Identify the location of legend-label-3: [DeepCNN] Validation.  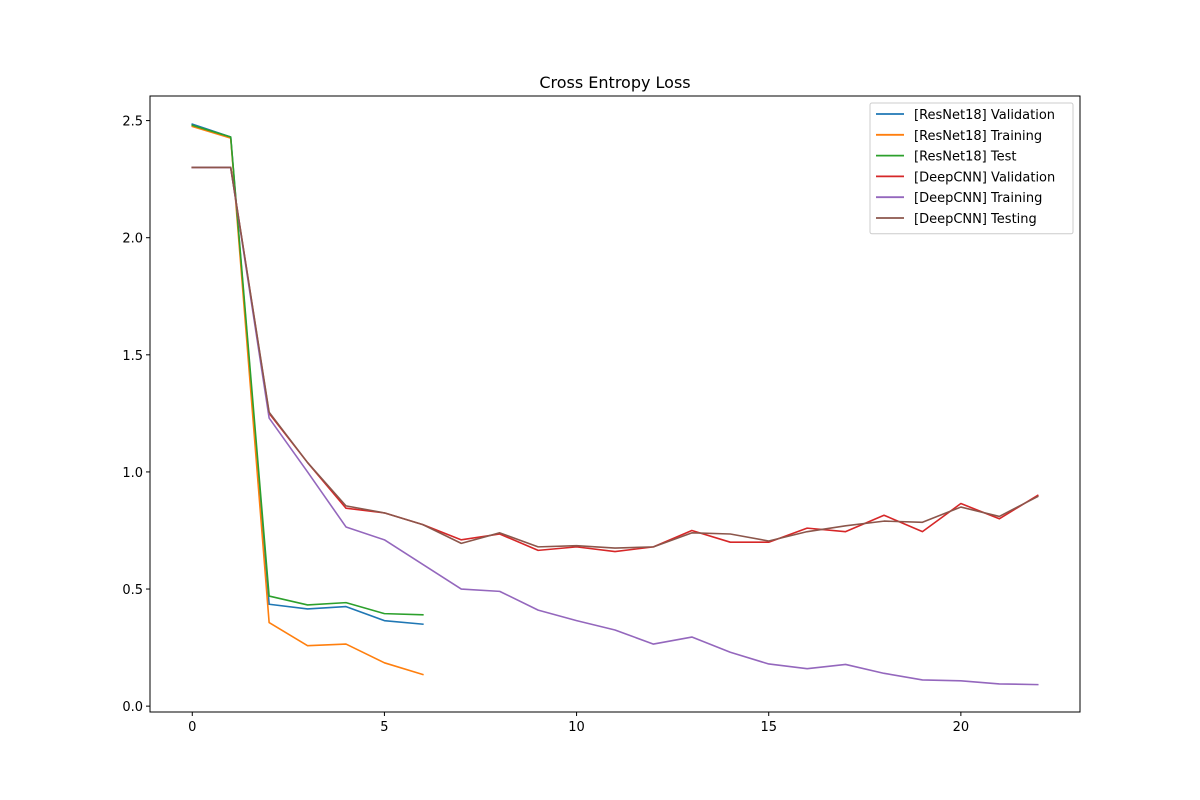
(984, 177).